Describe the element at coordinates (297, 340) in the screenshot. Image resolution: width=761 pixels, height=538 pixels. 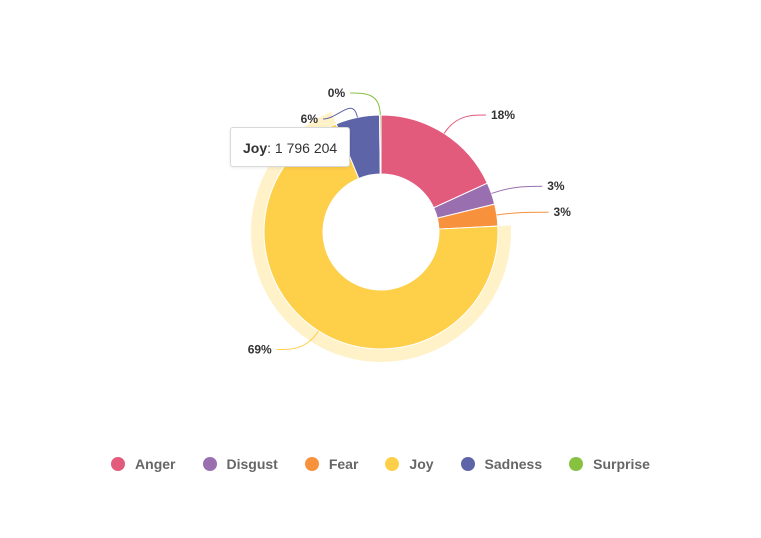
I see `leader-line-joy` at that location.